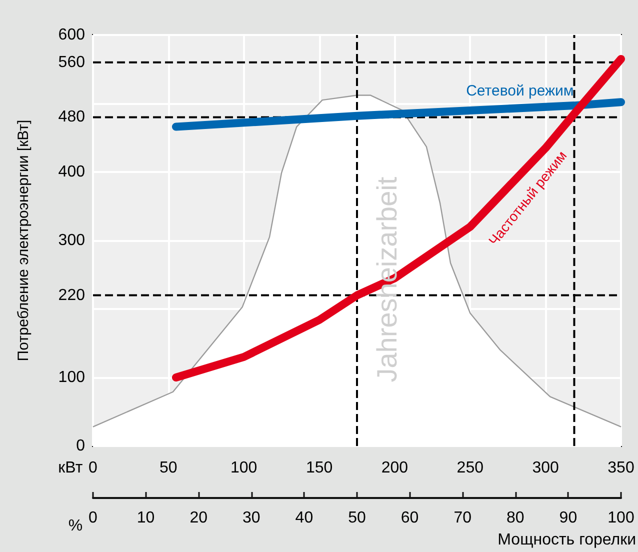 This screenshot has width=638, height=552. I want to click on x-tick-label: 200, so click(394, 468).